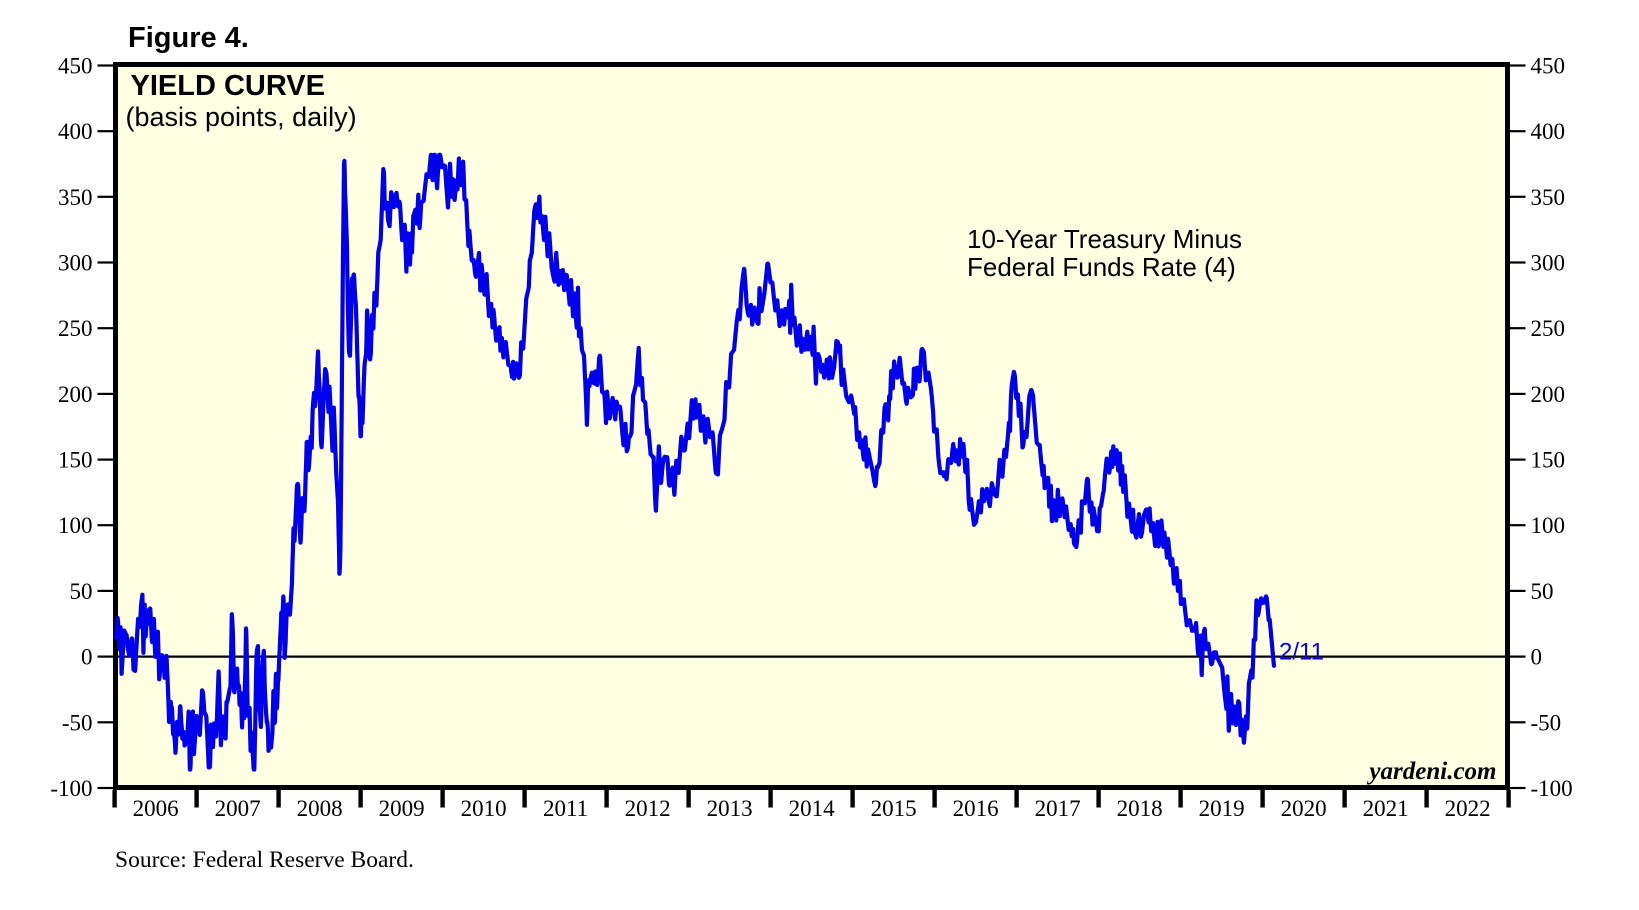  Describe the element at coordinates (1222, 808) in the screenshot. I see `svg-text: 2019` at that location.